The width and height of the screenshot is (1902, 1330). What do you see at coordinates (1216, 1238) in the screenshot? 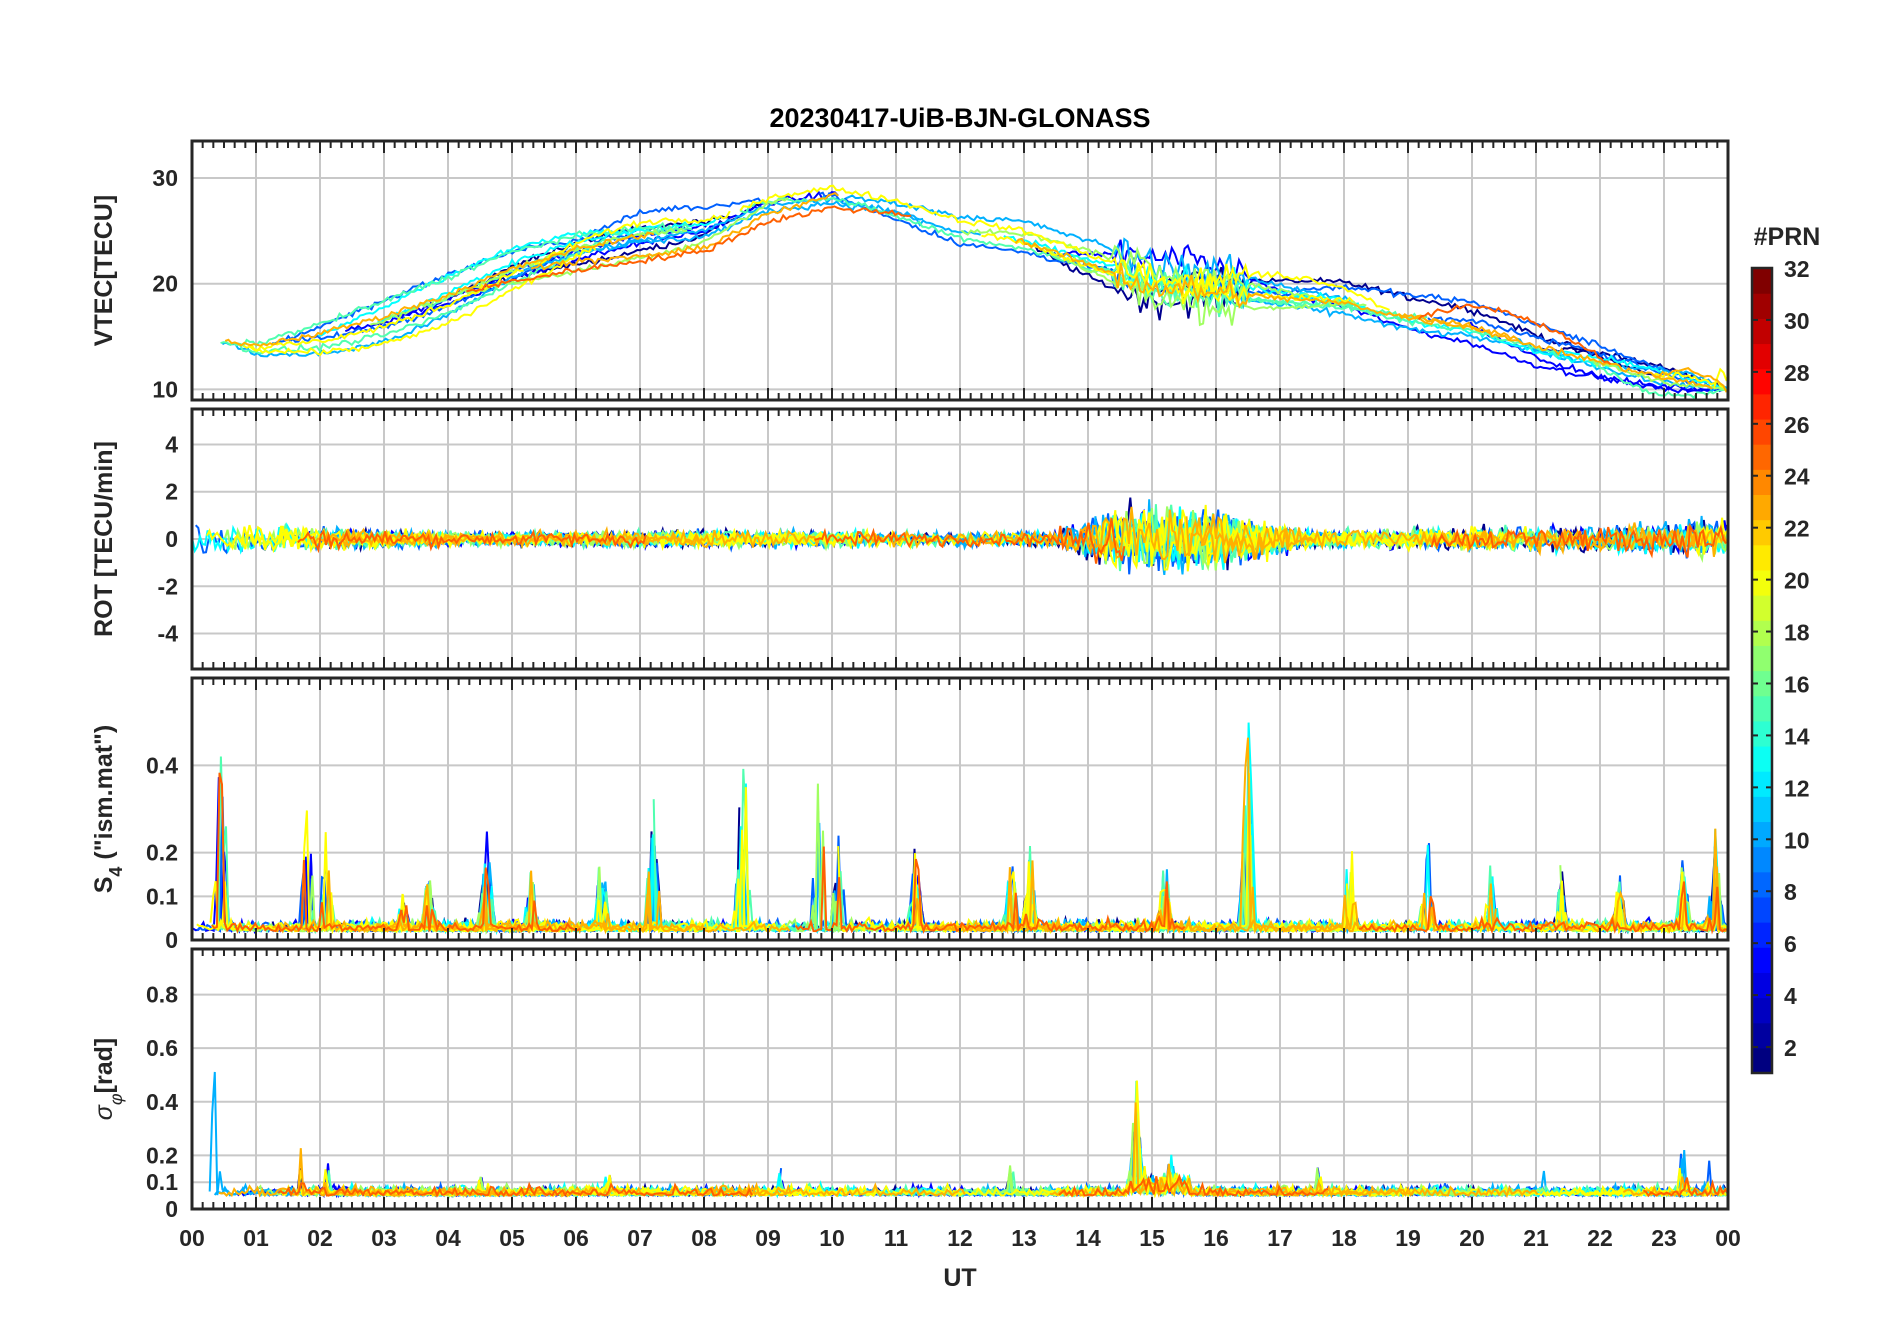
I see `x-tick-label: 16` at bounding box center [1216, 1238].